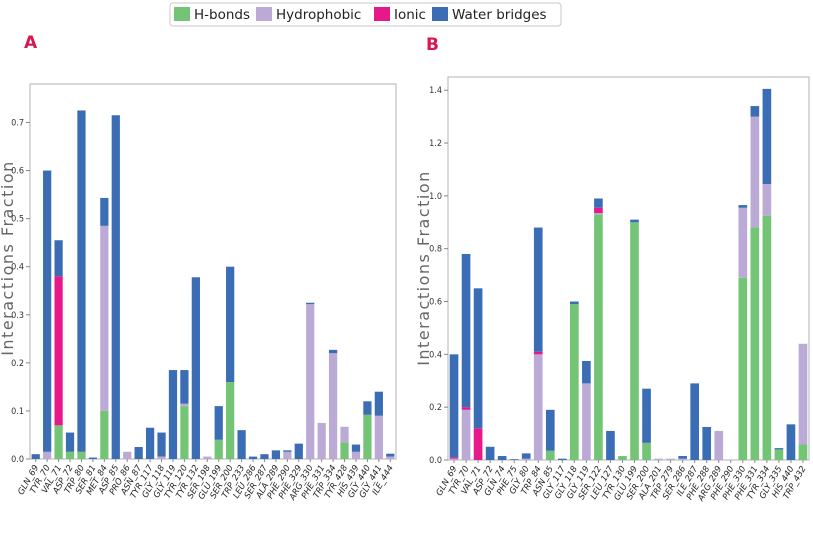 This screenshot has height=545, width=813. What do you see at coordinates (382, 14) in the screenshot?
I see `legend-swatch-ionic` at bounding box center [382, 14].